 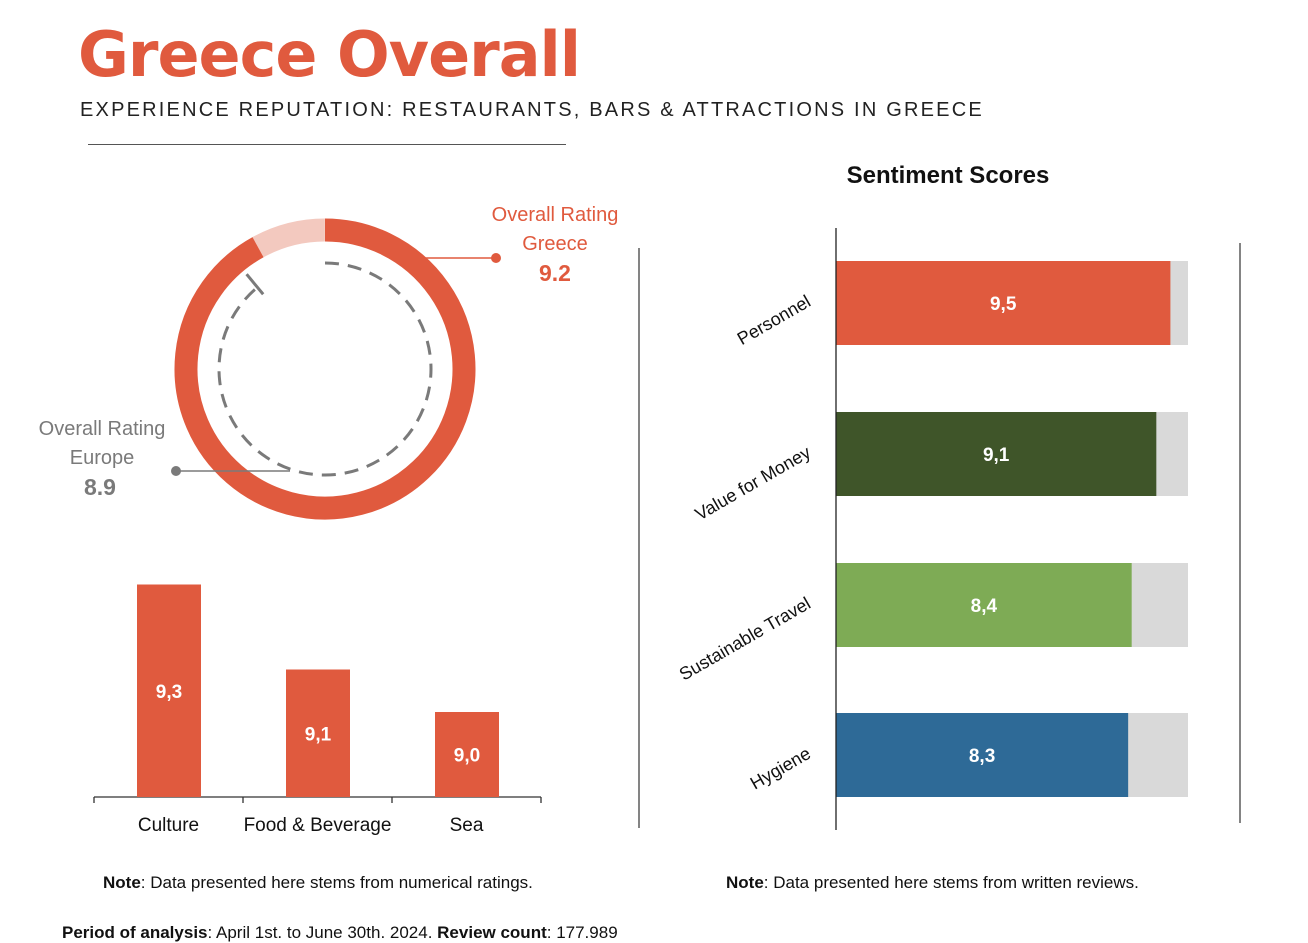 I want to click on x-tick-label: Food & Beverage, so click(x=318, y=825).